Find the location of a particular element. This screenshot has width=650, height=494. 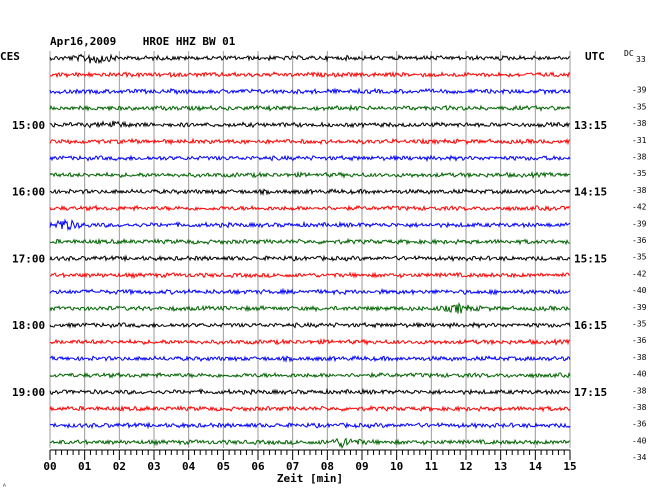

right-time-label: 14:15 is located at coordinates (590, 192).